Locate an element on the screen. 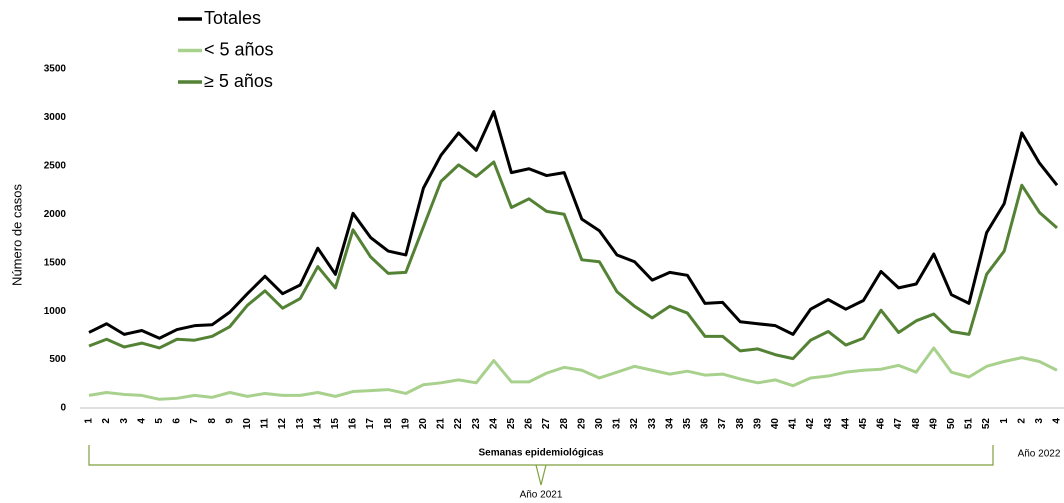 This screenshot has width=1064, height=503. x-tick-label: 11 is located at coordinates (265, 423).